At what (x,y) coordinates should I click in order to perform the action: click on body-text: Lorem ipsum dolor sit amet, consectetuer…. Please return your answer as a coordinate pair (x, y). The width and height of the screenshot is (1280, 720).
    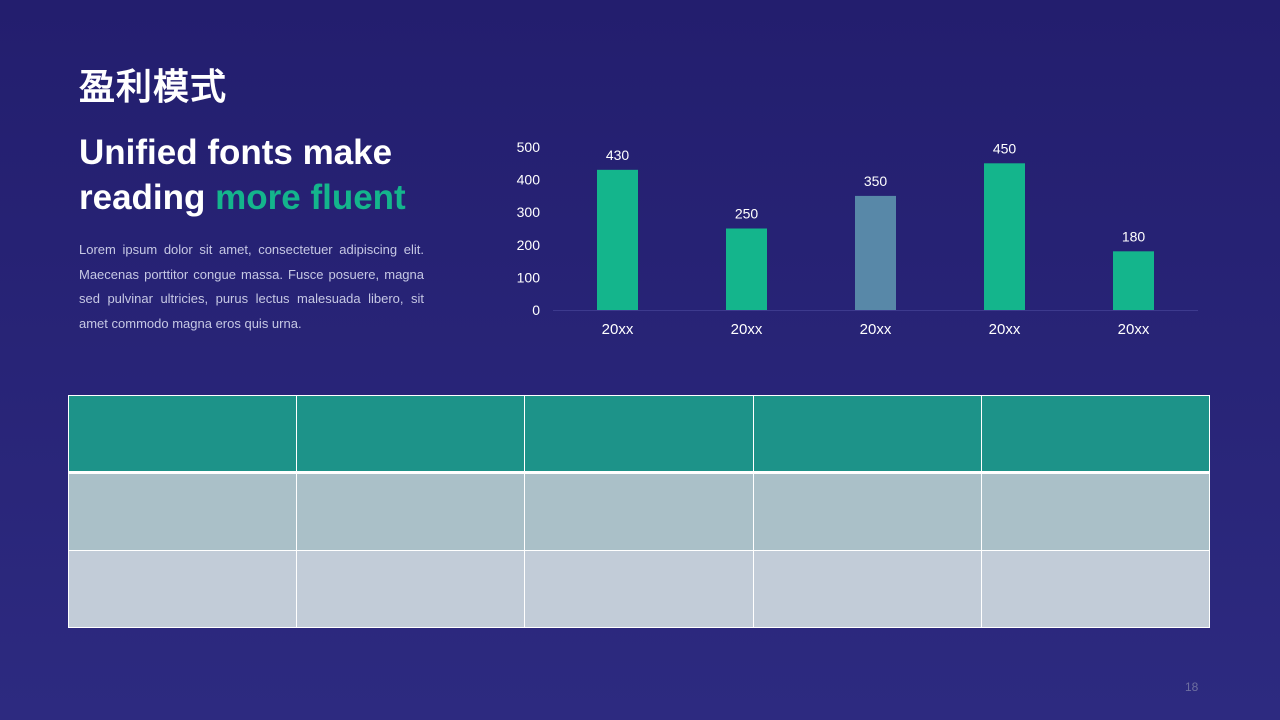
    Looking at the image, I should click on (251, 286).